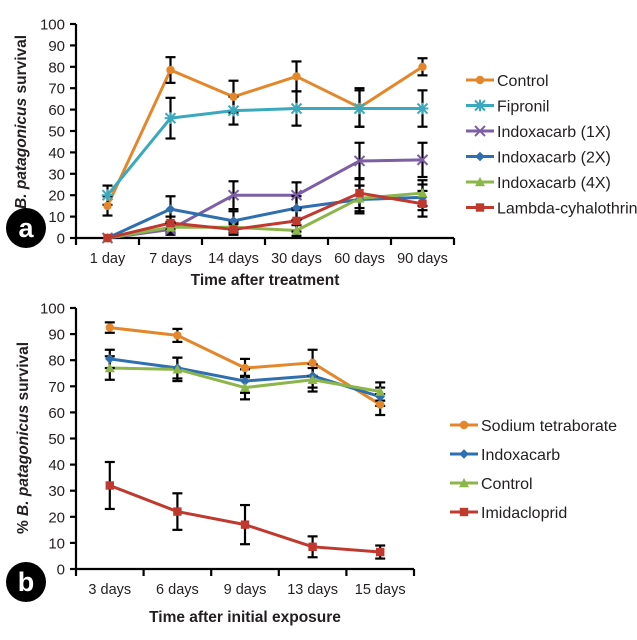 This screenshot has height=640, width=637. I want to click on legend-item: Lambda-cyhalothrin, so click(551, 209).